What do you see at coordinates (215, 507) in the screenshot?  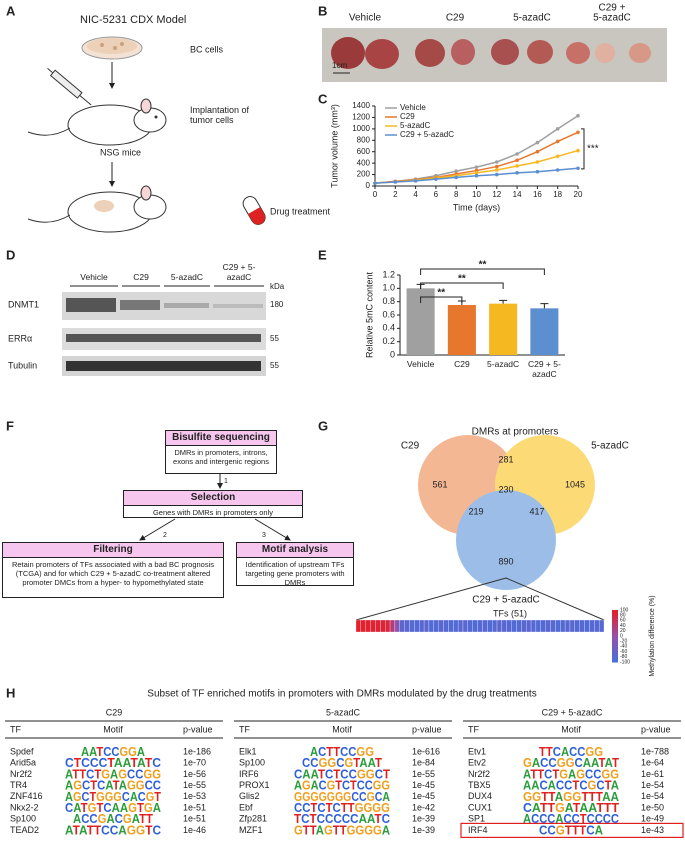 I see `flow-arrows` at bounding box center [215, 507].